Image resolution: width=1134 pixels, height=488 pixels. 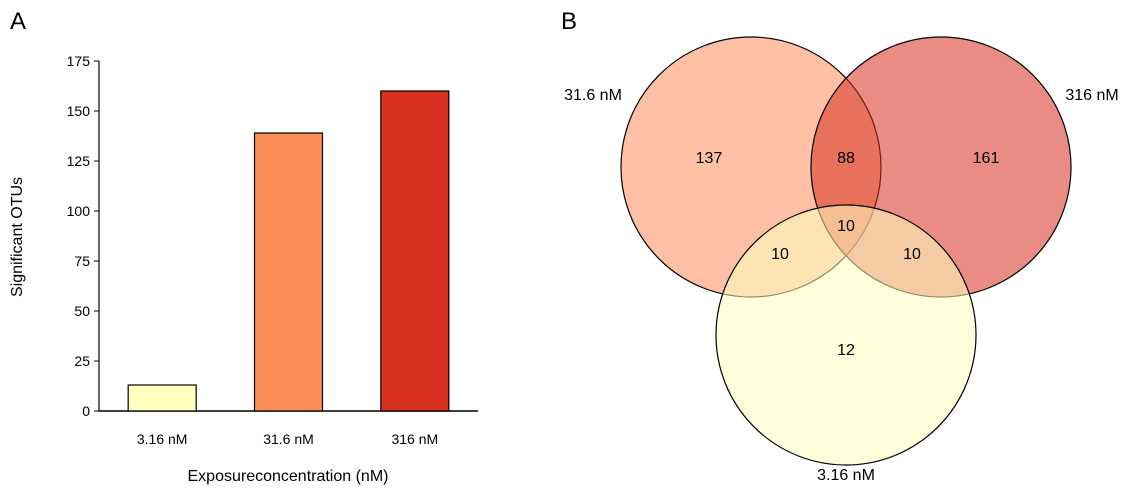 I want to click on y-axis-label: Significant OTUs, so click(x=17, y=237).